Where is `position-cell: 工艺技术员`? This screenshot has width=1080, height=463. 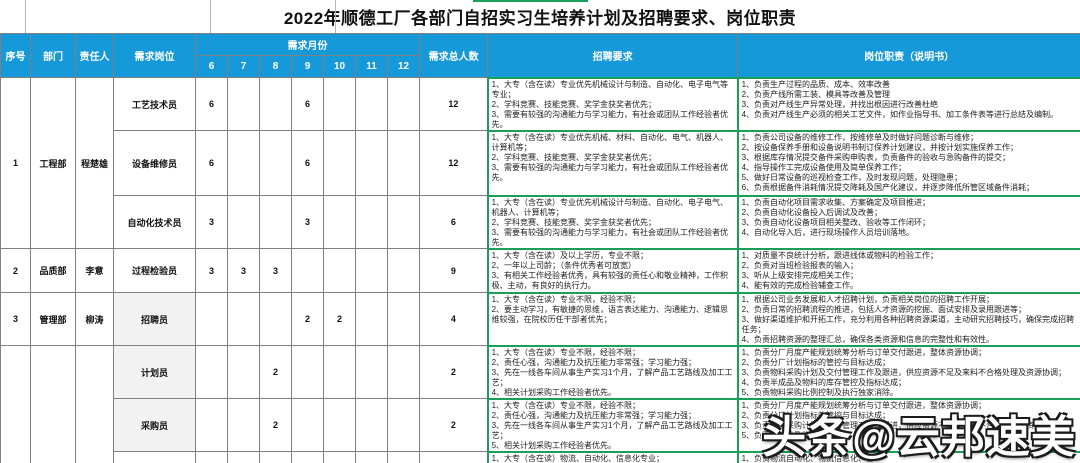
position-cell: 工艺技术员 is located at coordinates (154, 104).